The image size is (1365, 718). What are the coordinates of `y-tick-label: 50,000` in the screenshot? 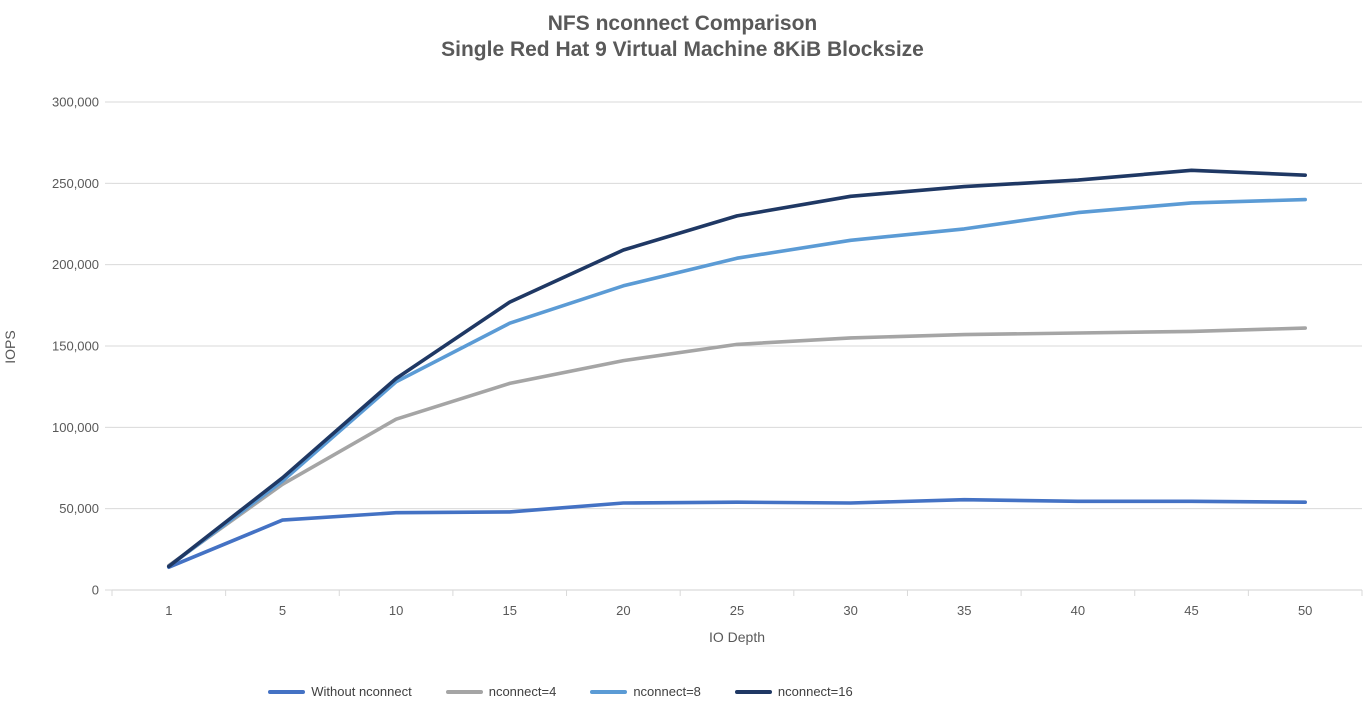 It's located at (79, 508).